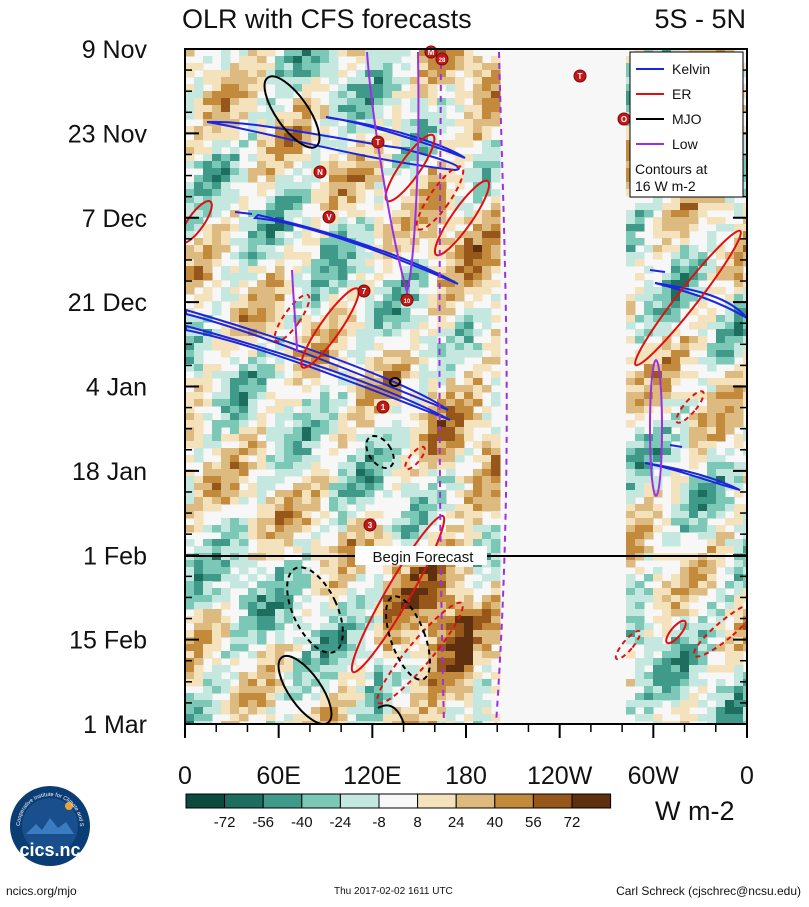 This screenshot has height=907, width=809. Describe the element at coordinates (370, 525) in the screenshot. I see `storm-label: 3` at that location.